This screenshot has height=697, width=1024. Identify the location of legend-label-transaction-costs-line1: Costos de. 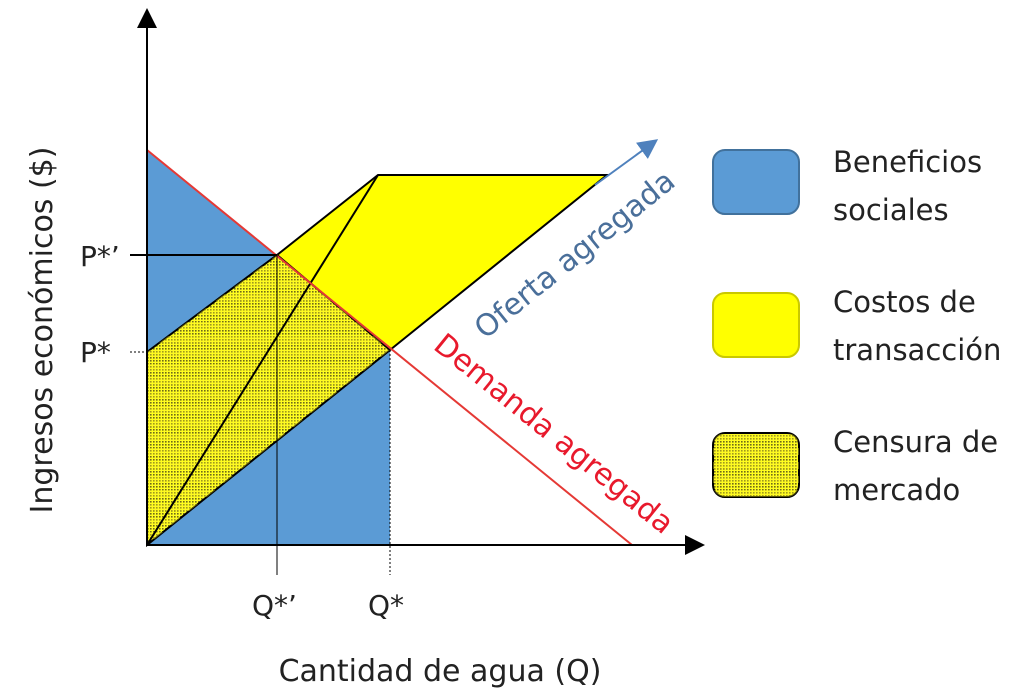
(904, 302).